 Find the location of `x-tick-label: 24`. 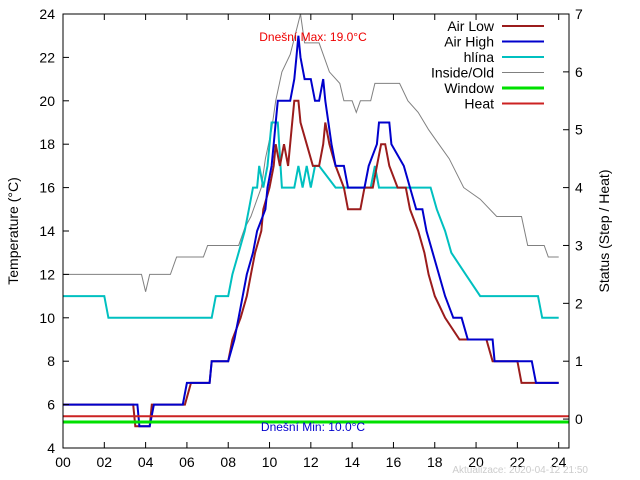

x-tick-label: 24 is located at coordinates (559, 462).